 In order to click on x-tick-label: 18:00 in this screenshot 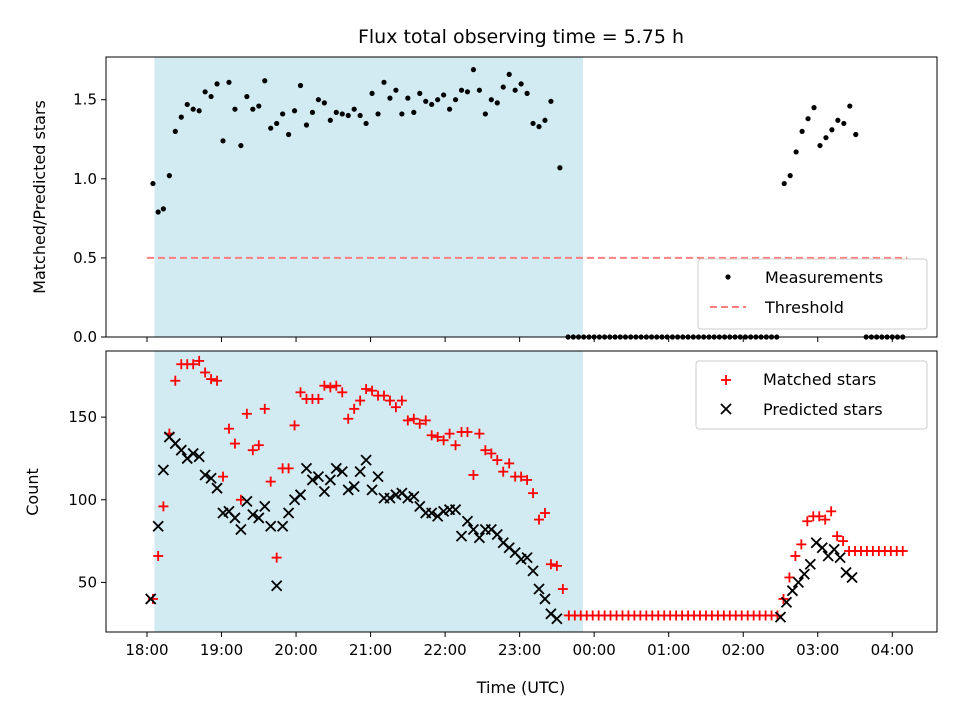, I will do `click(146, 650)`.